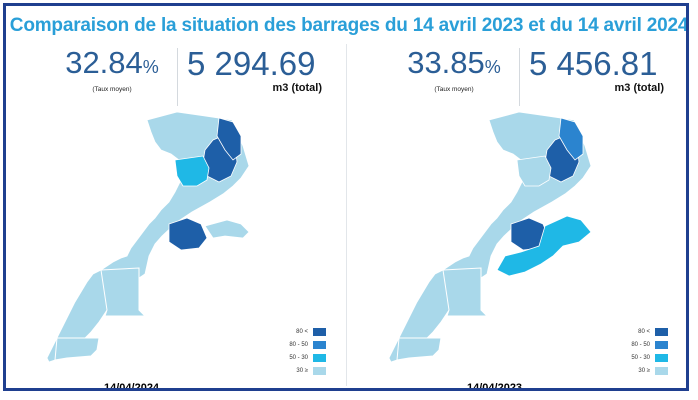  I want to click on average-rate-block: 33.85% (Taux moyen), so click(454, 70).